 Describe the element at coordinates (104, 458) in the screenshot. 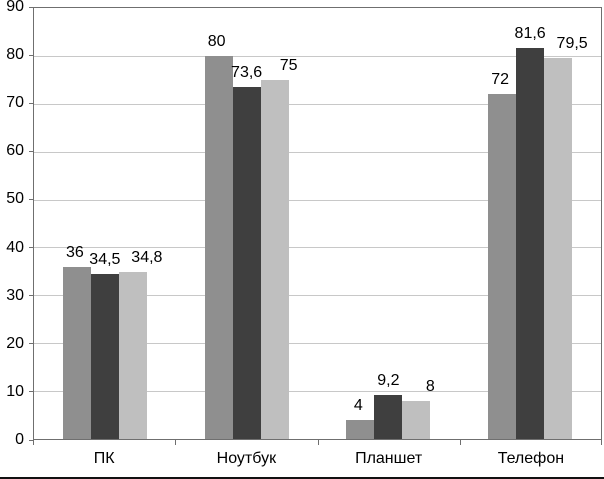

I see `x-category-label: ПК` at that location.